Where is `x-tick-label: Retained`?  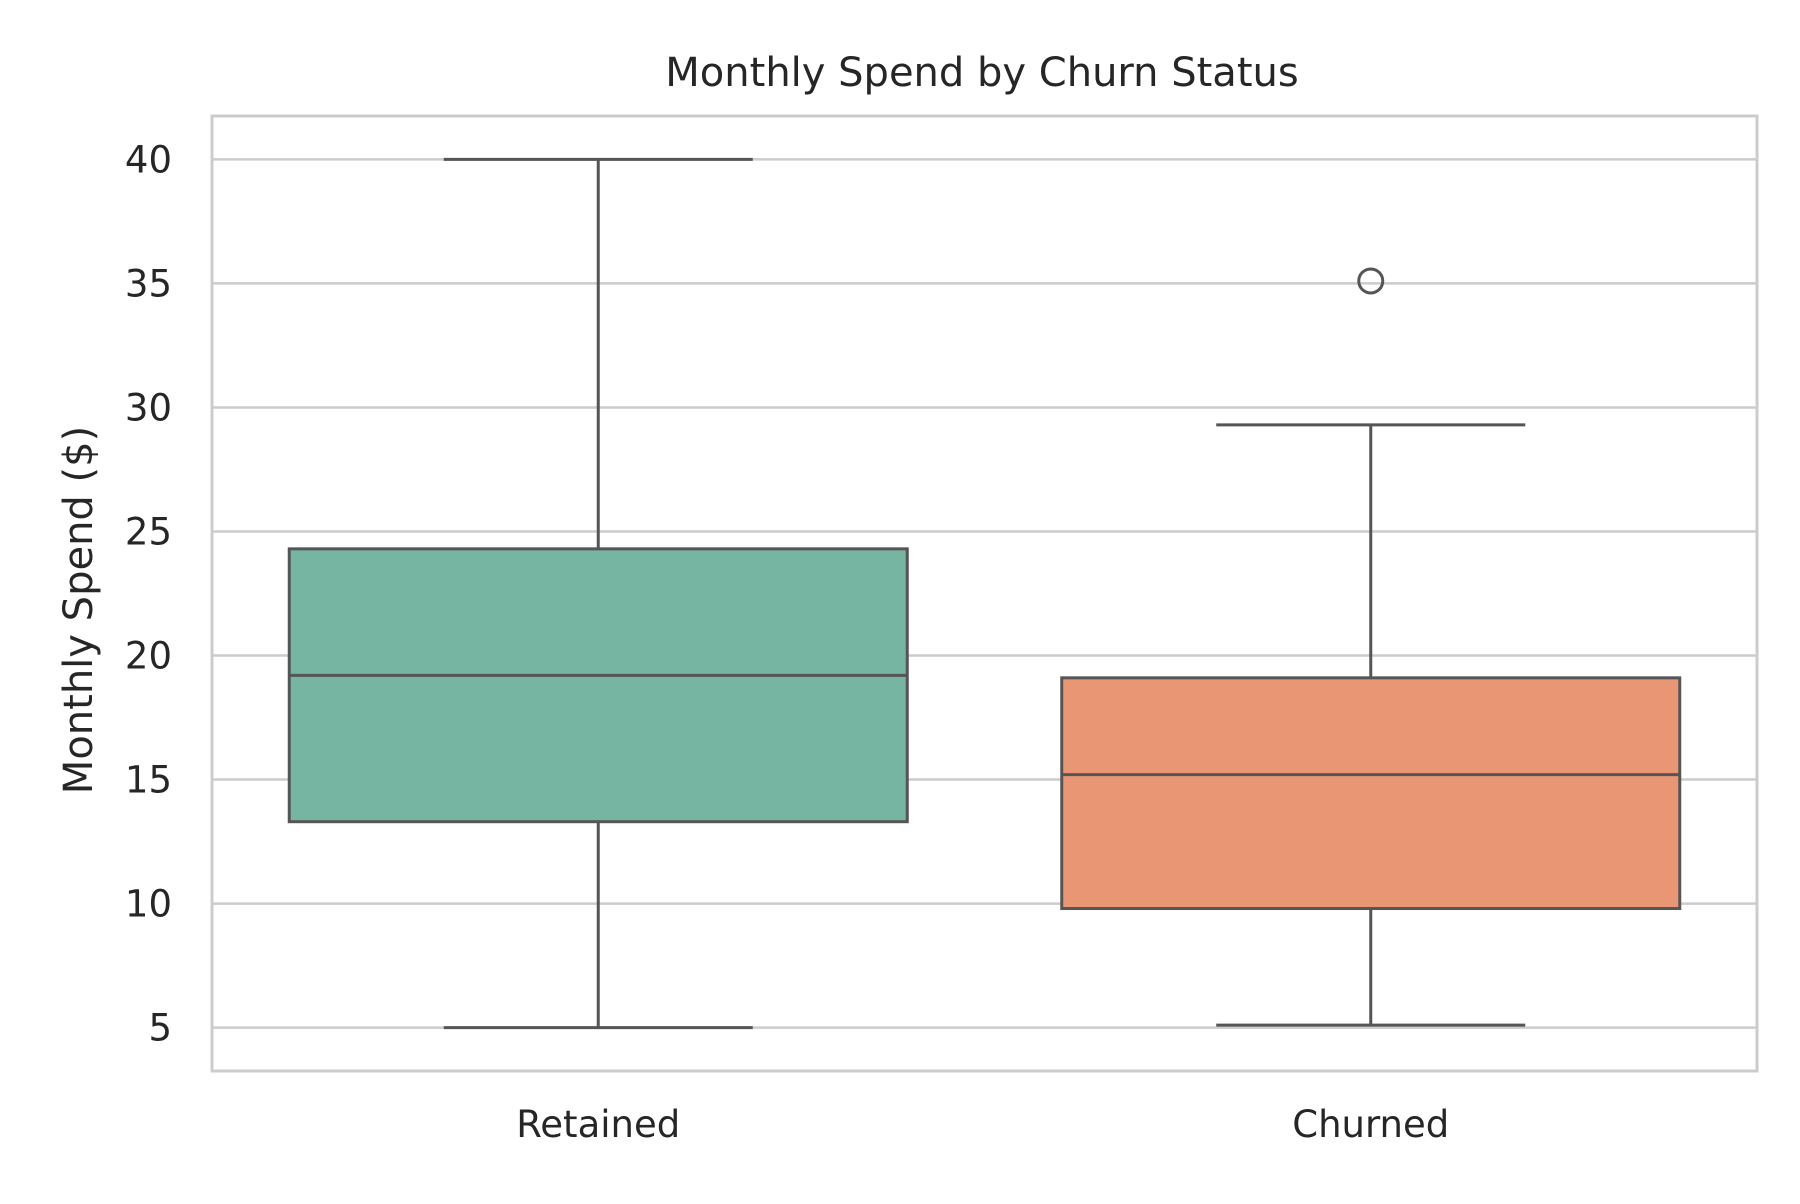
x-tick-label: Retained is located at coordinates (598, 1124).